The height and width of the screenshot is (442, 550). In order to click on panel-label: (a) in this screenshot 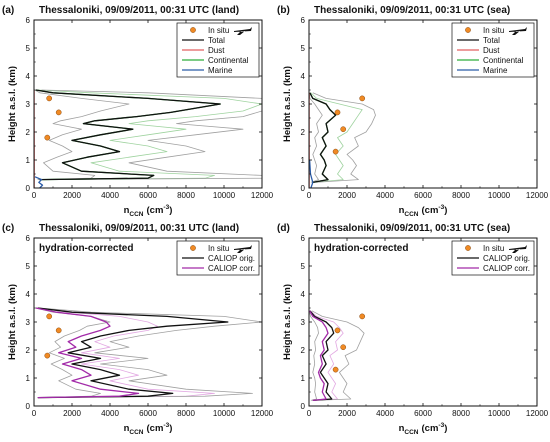, I will do `click(8, 10)`.